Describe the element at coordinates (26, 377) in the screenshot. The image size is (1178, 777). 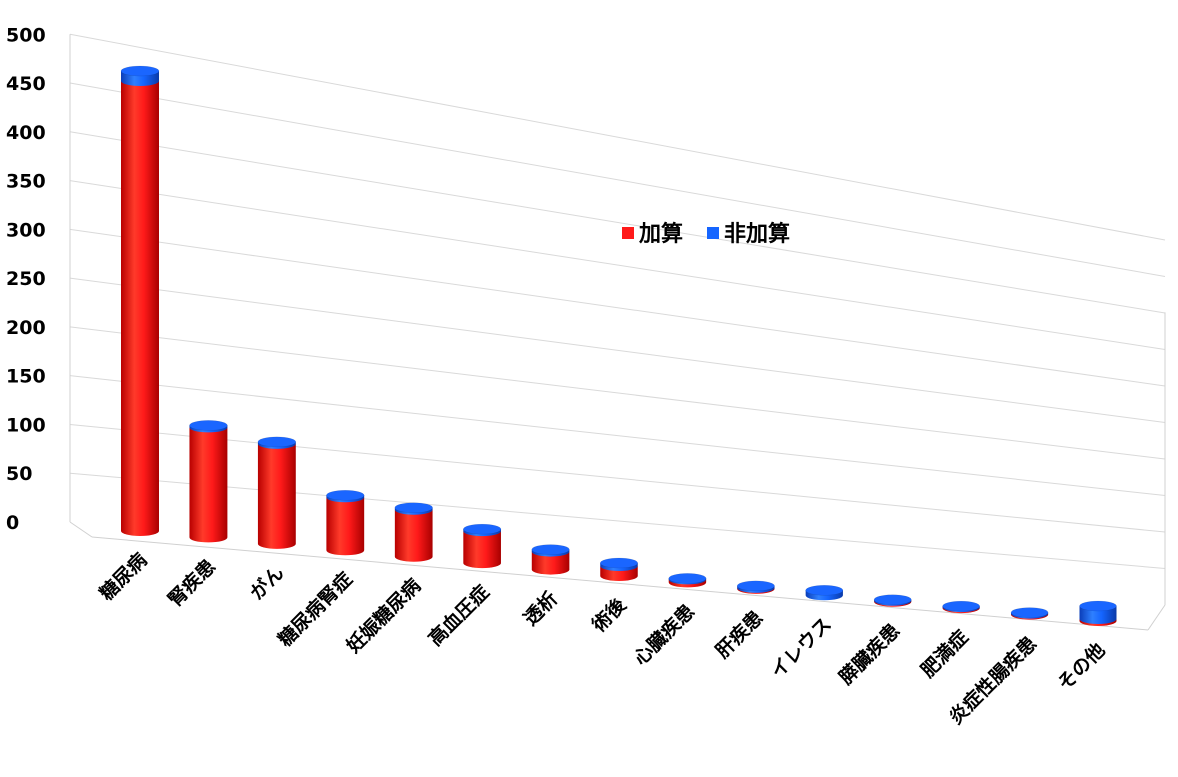
I see `y-tick-label: 150` at that location.